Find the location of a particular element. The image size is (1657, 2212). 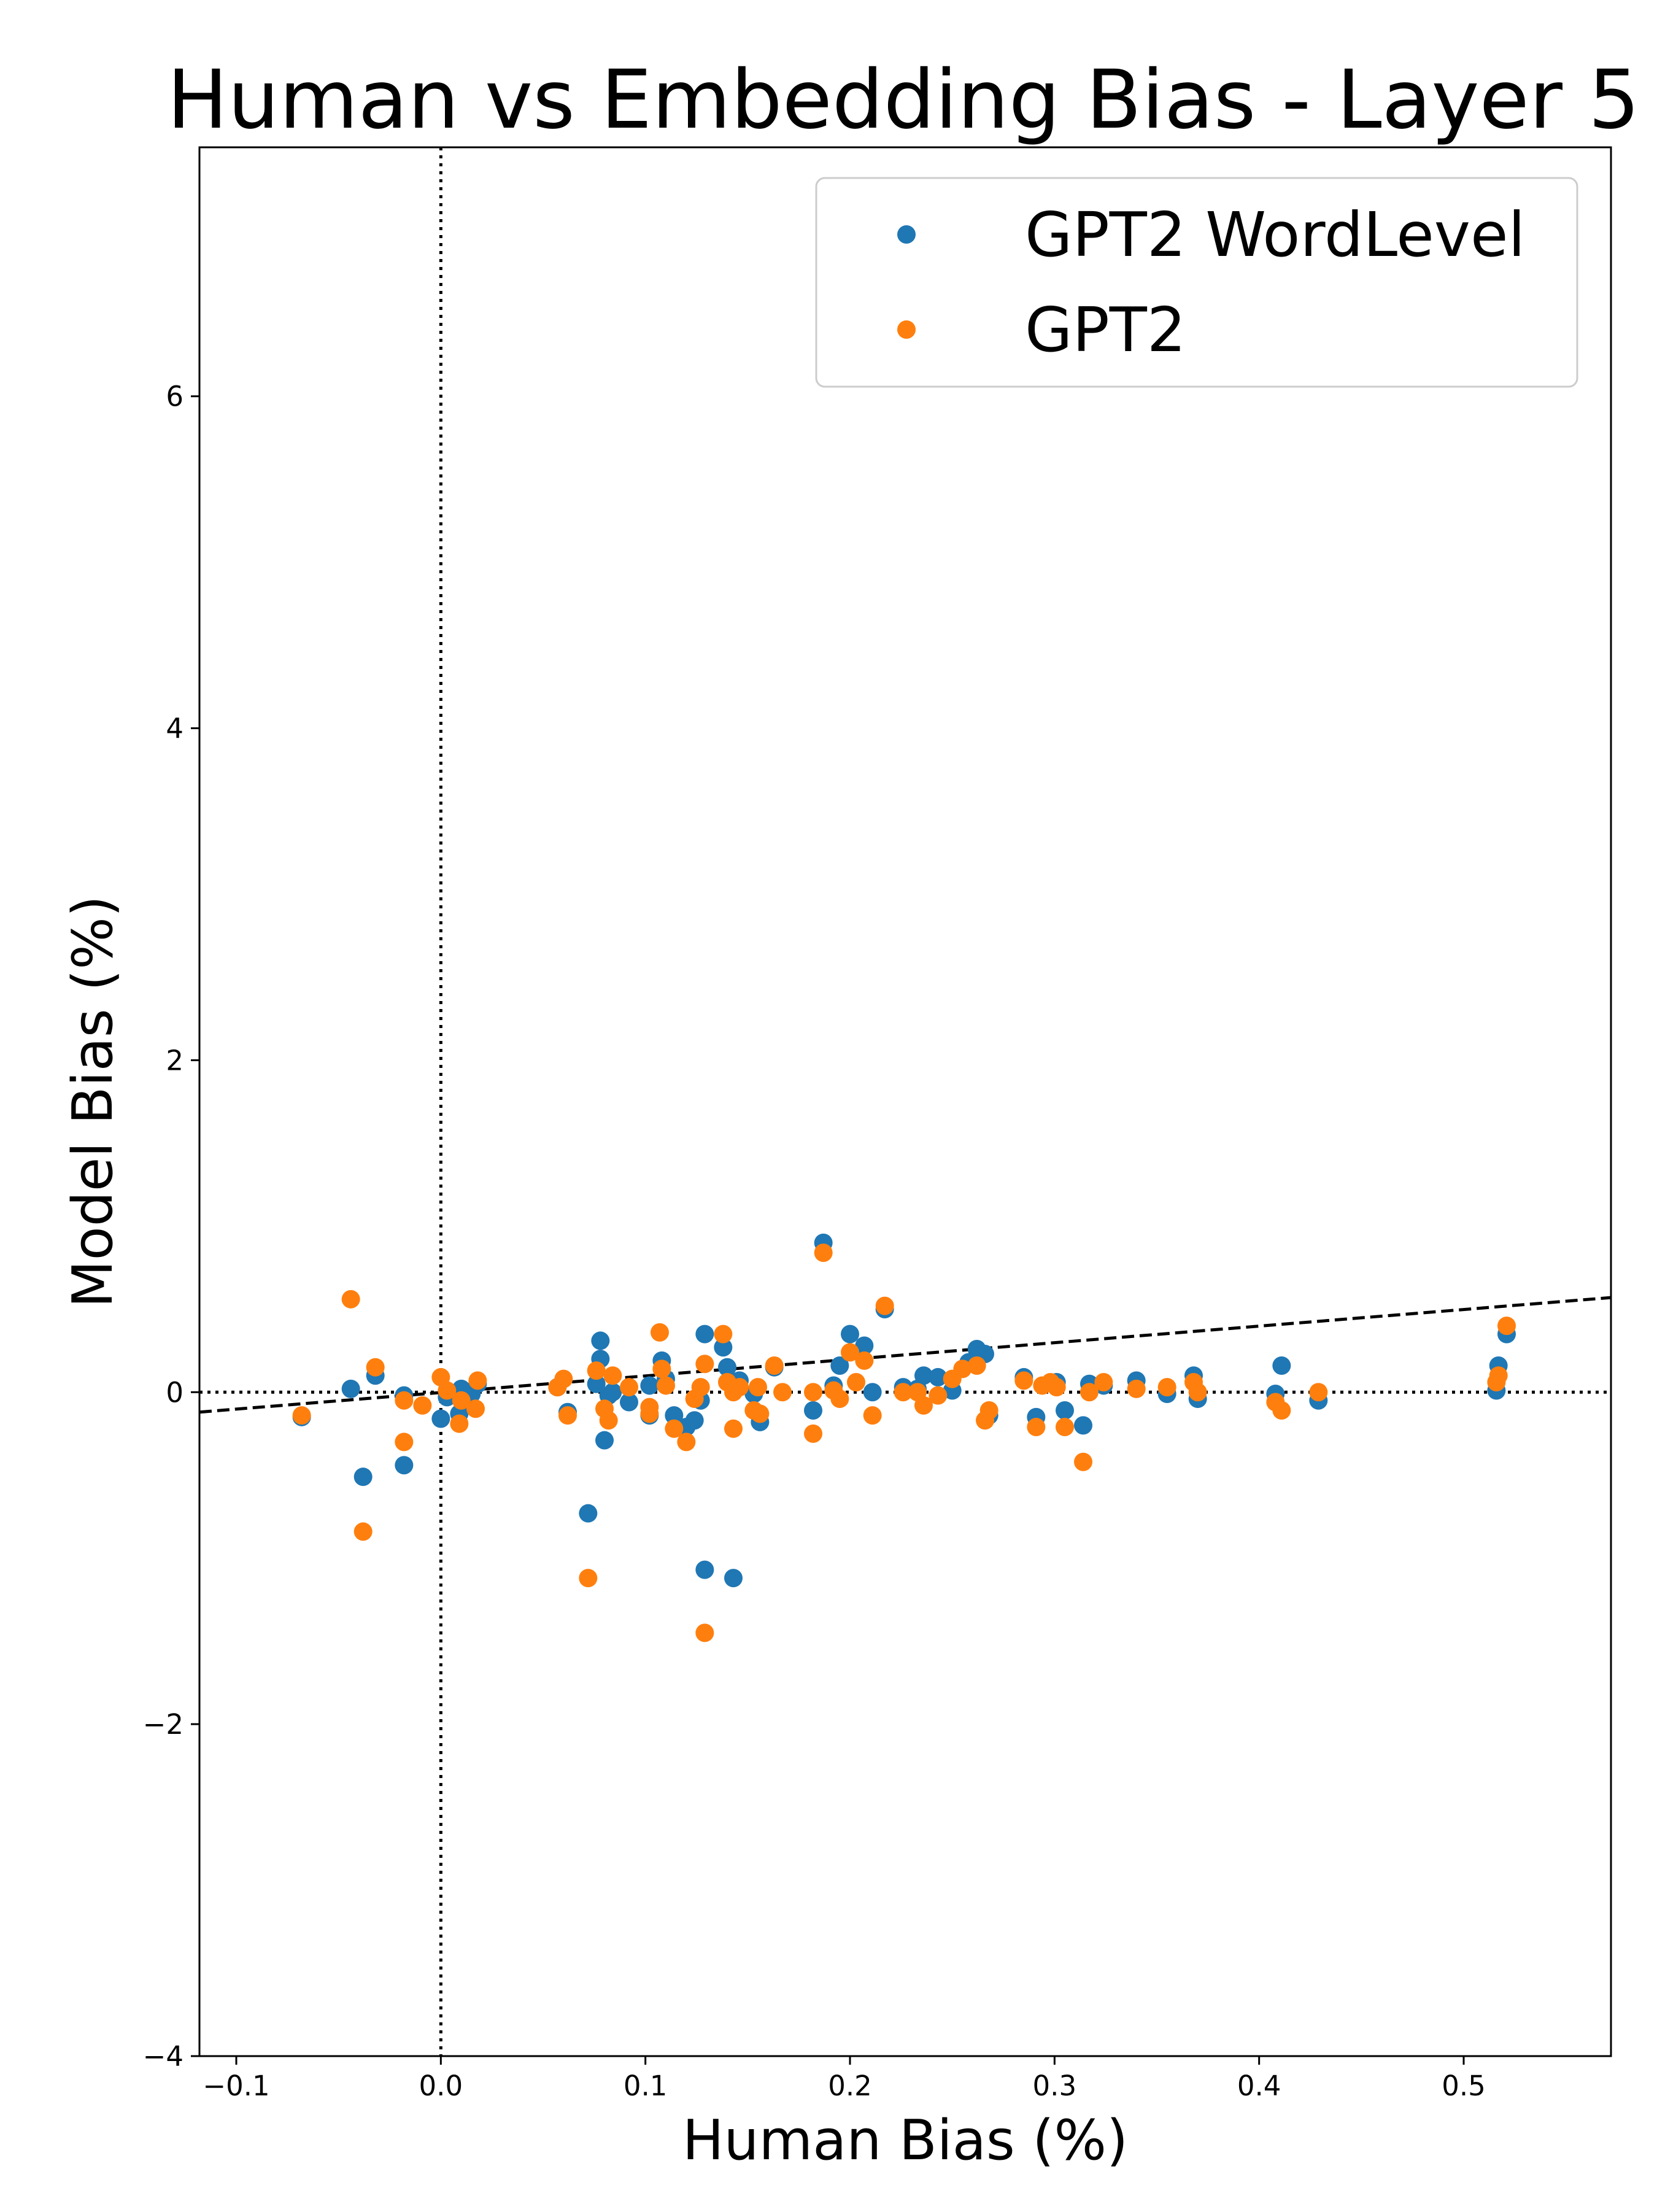

data-points is located at coordinates (904, 1437).